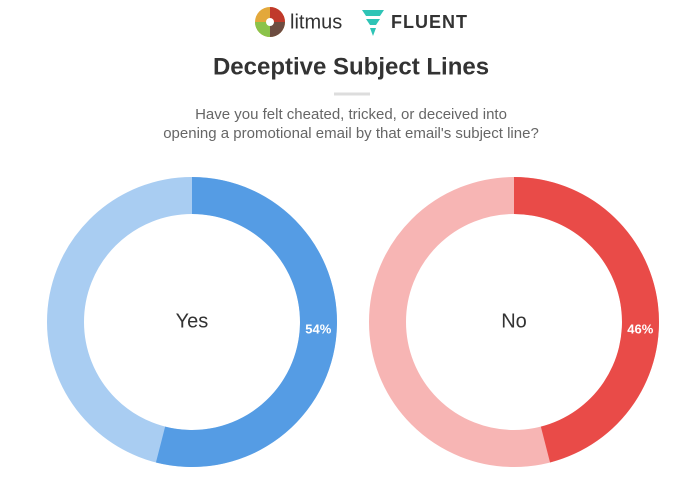  What do you see at coordinates (429, 22) in the screenshot?
I see `brand-name: FLUENT` at bounding box center [429, 22].